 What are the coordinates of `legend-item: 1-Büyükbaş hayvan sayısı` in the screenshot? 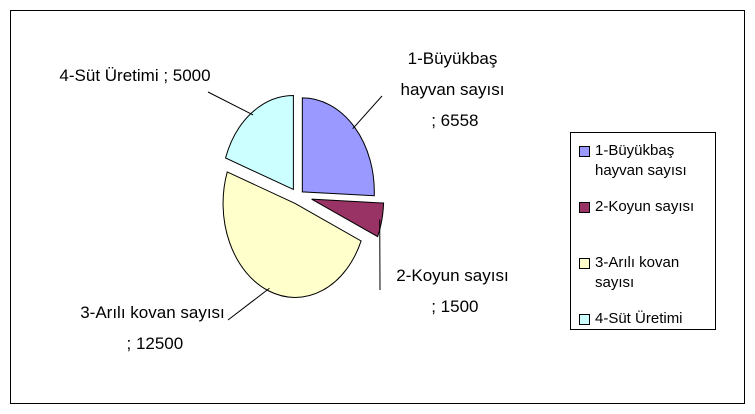 It's located at (646, 161).